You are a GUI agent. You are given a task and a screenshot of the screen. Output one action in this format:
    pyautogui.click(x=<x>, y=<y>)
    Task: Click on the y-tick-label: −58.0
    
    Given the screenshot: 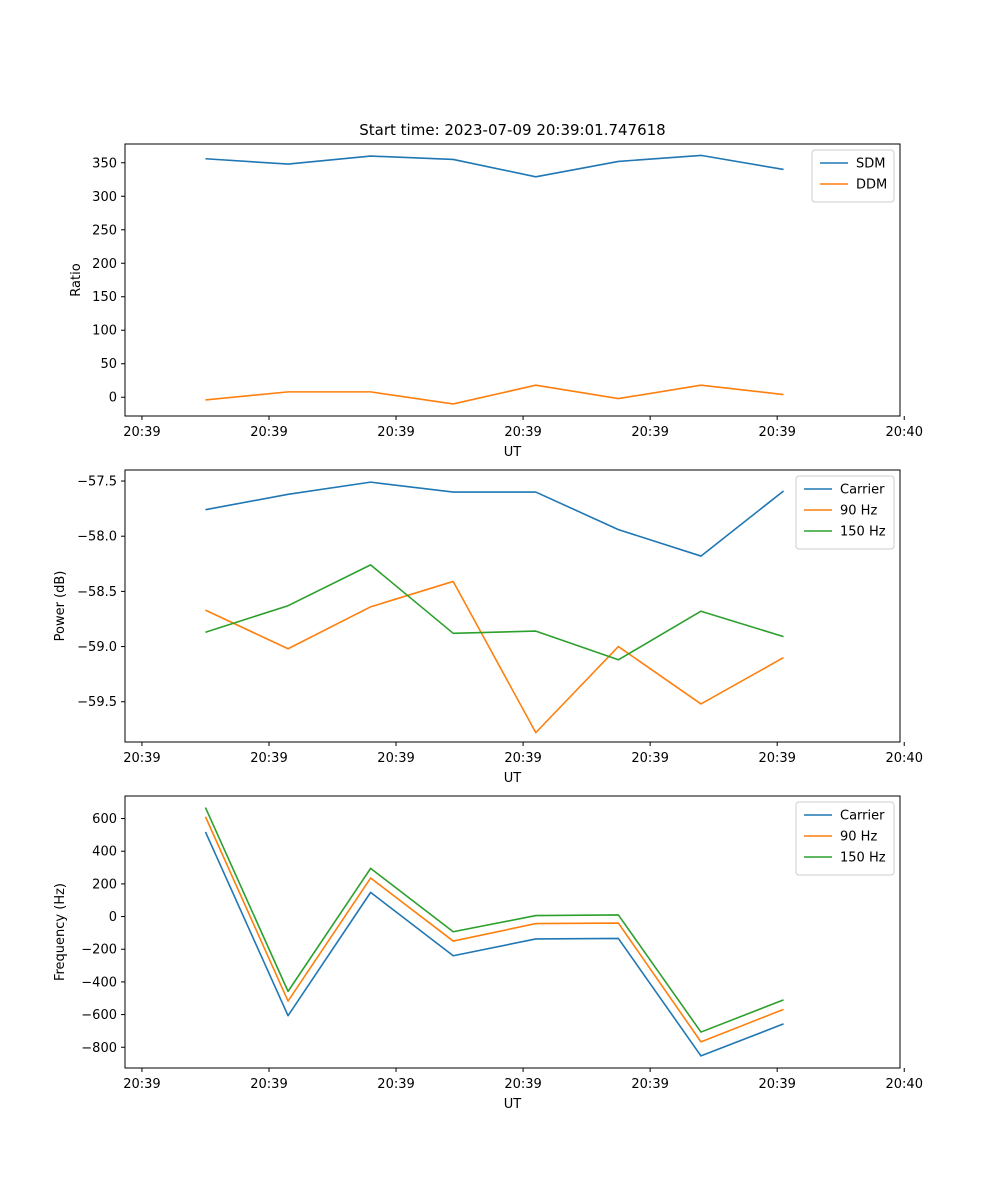 What is the action you would take?
    pyautogui.click(x=97, y=537)
    